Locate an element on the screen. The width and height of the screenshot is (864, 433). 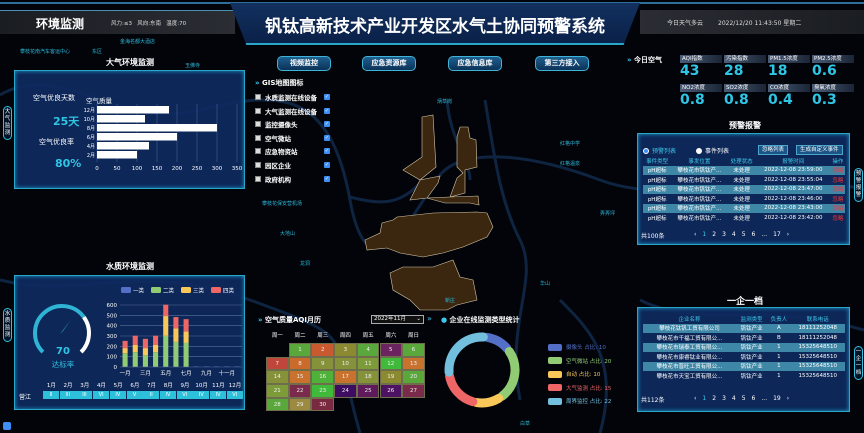
calendar-day: 4 is located at coordinates (368, 350).